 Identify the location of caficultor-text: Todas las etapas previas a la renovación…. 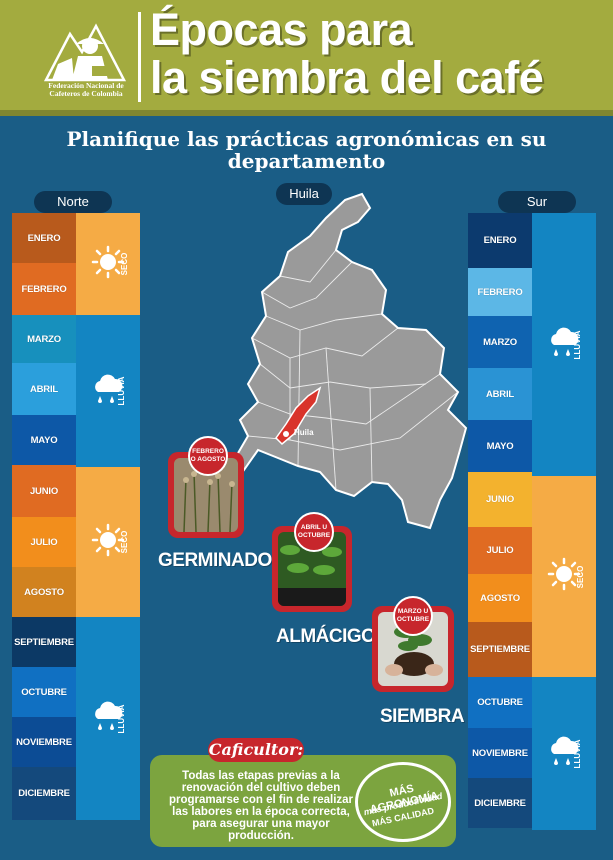
(261, 806).